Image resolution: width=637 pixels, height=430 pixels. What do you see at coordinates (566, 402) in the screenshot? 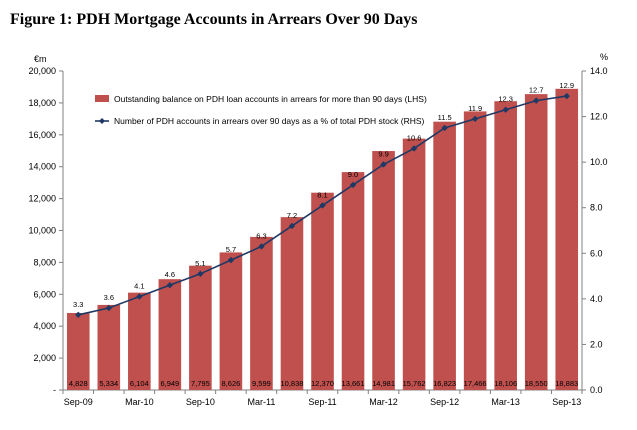
I see `x-tick-label: Sep-13` at bounding box center [566, 402].